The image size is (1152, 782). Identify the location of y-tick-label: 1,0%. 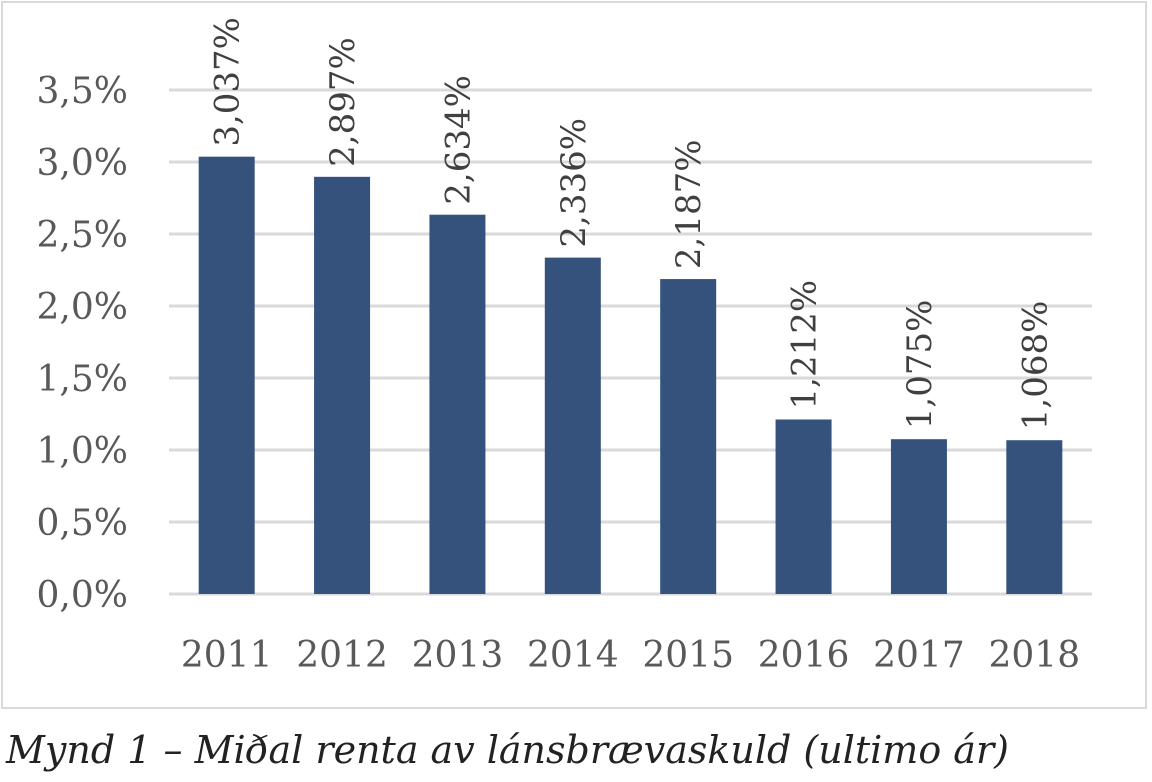
(82, 451).